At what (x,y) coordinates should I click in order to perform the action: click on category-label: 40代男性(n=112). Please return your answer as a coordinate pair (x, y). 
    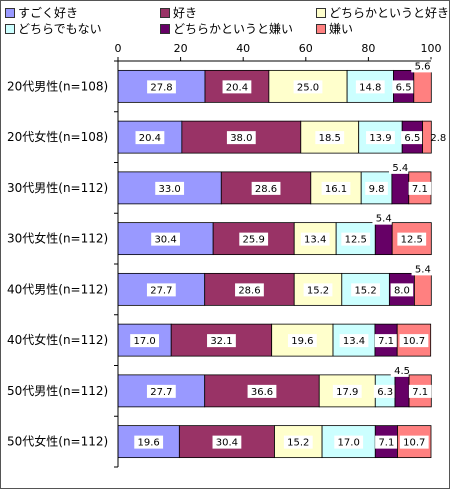
    Looking at the image, I should click on (57, 289).